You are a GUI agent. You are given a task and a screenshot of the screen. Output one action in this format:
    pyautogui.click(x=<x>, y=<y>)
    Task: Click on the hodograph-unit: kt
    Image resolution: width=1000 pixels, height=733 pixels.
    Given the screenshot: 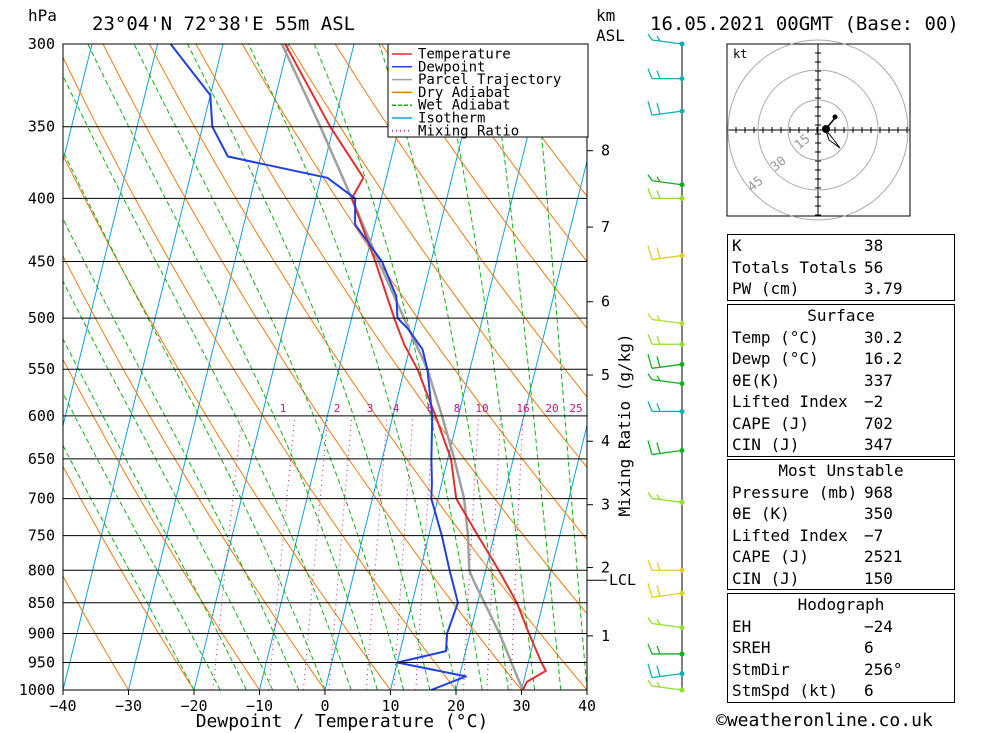 What is the action you would take?
    pyautogui.click(x=740, y=54)
    